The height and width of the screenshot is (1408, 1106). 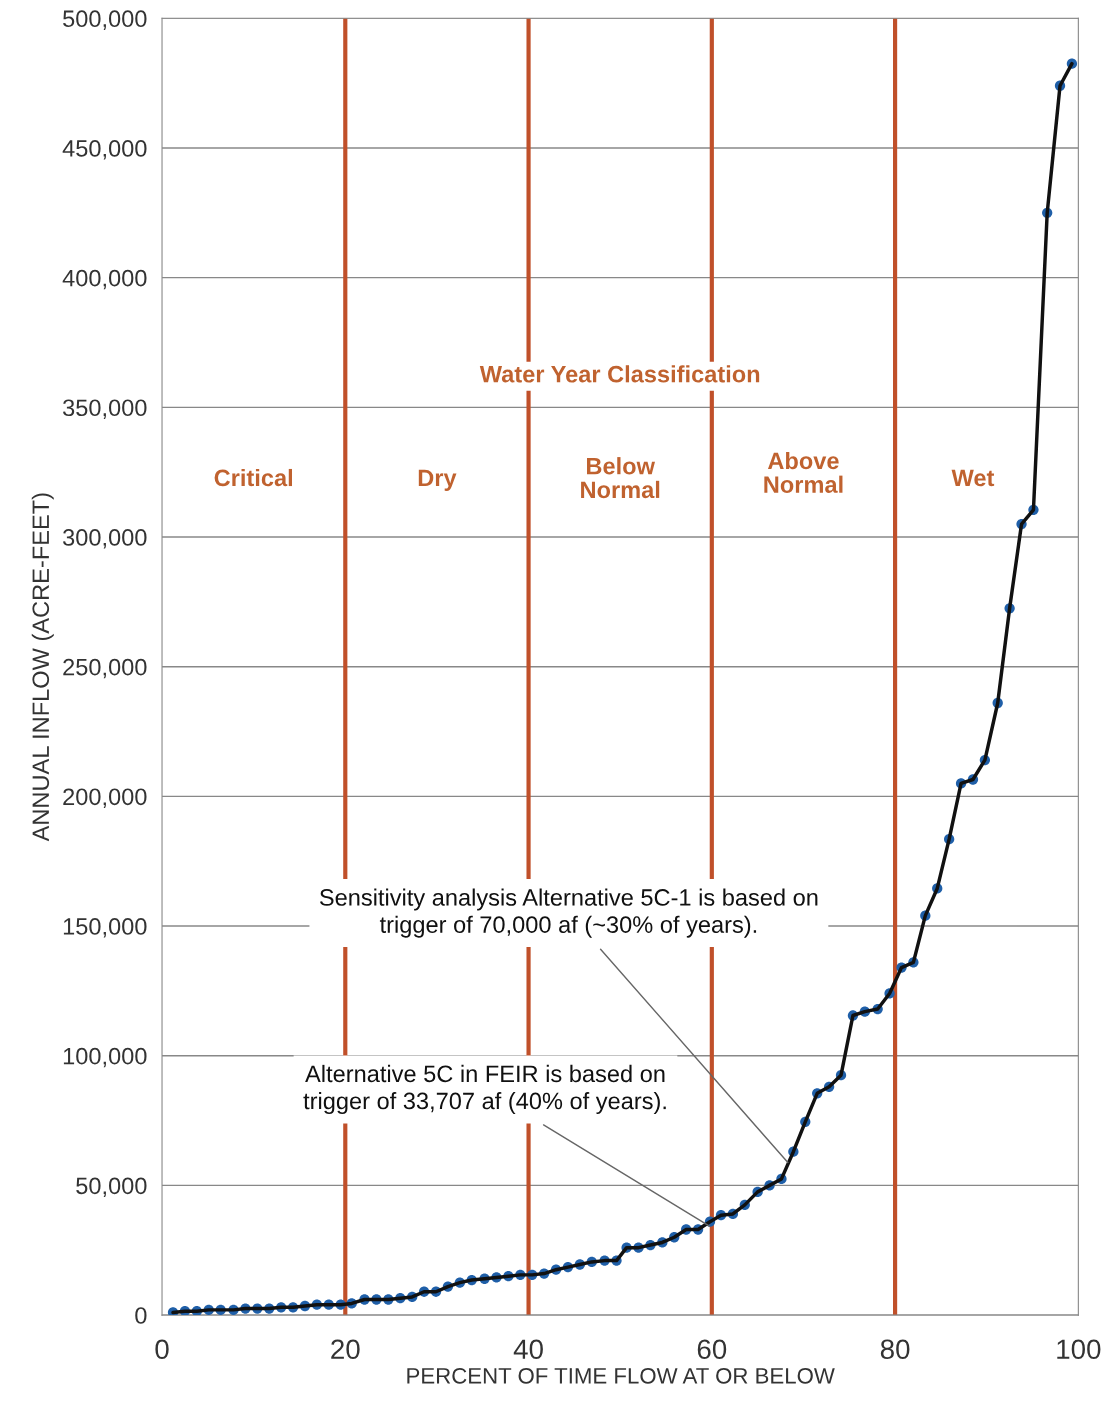 I want to click on annotation: Wet, so click(x=973, y=478).